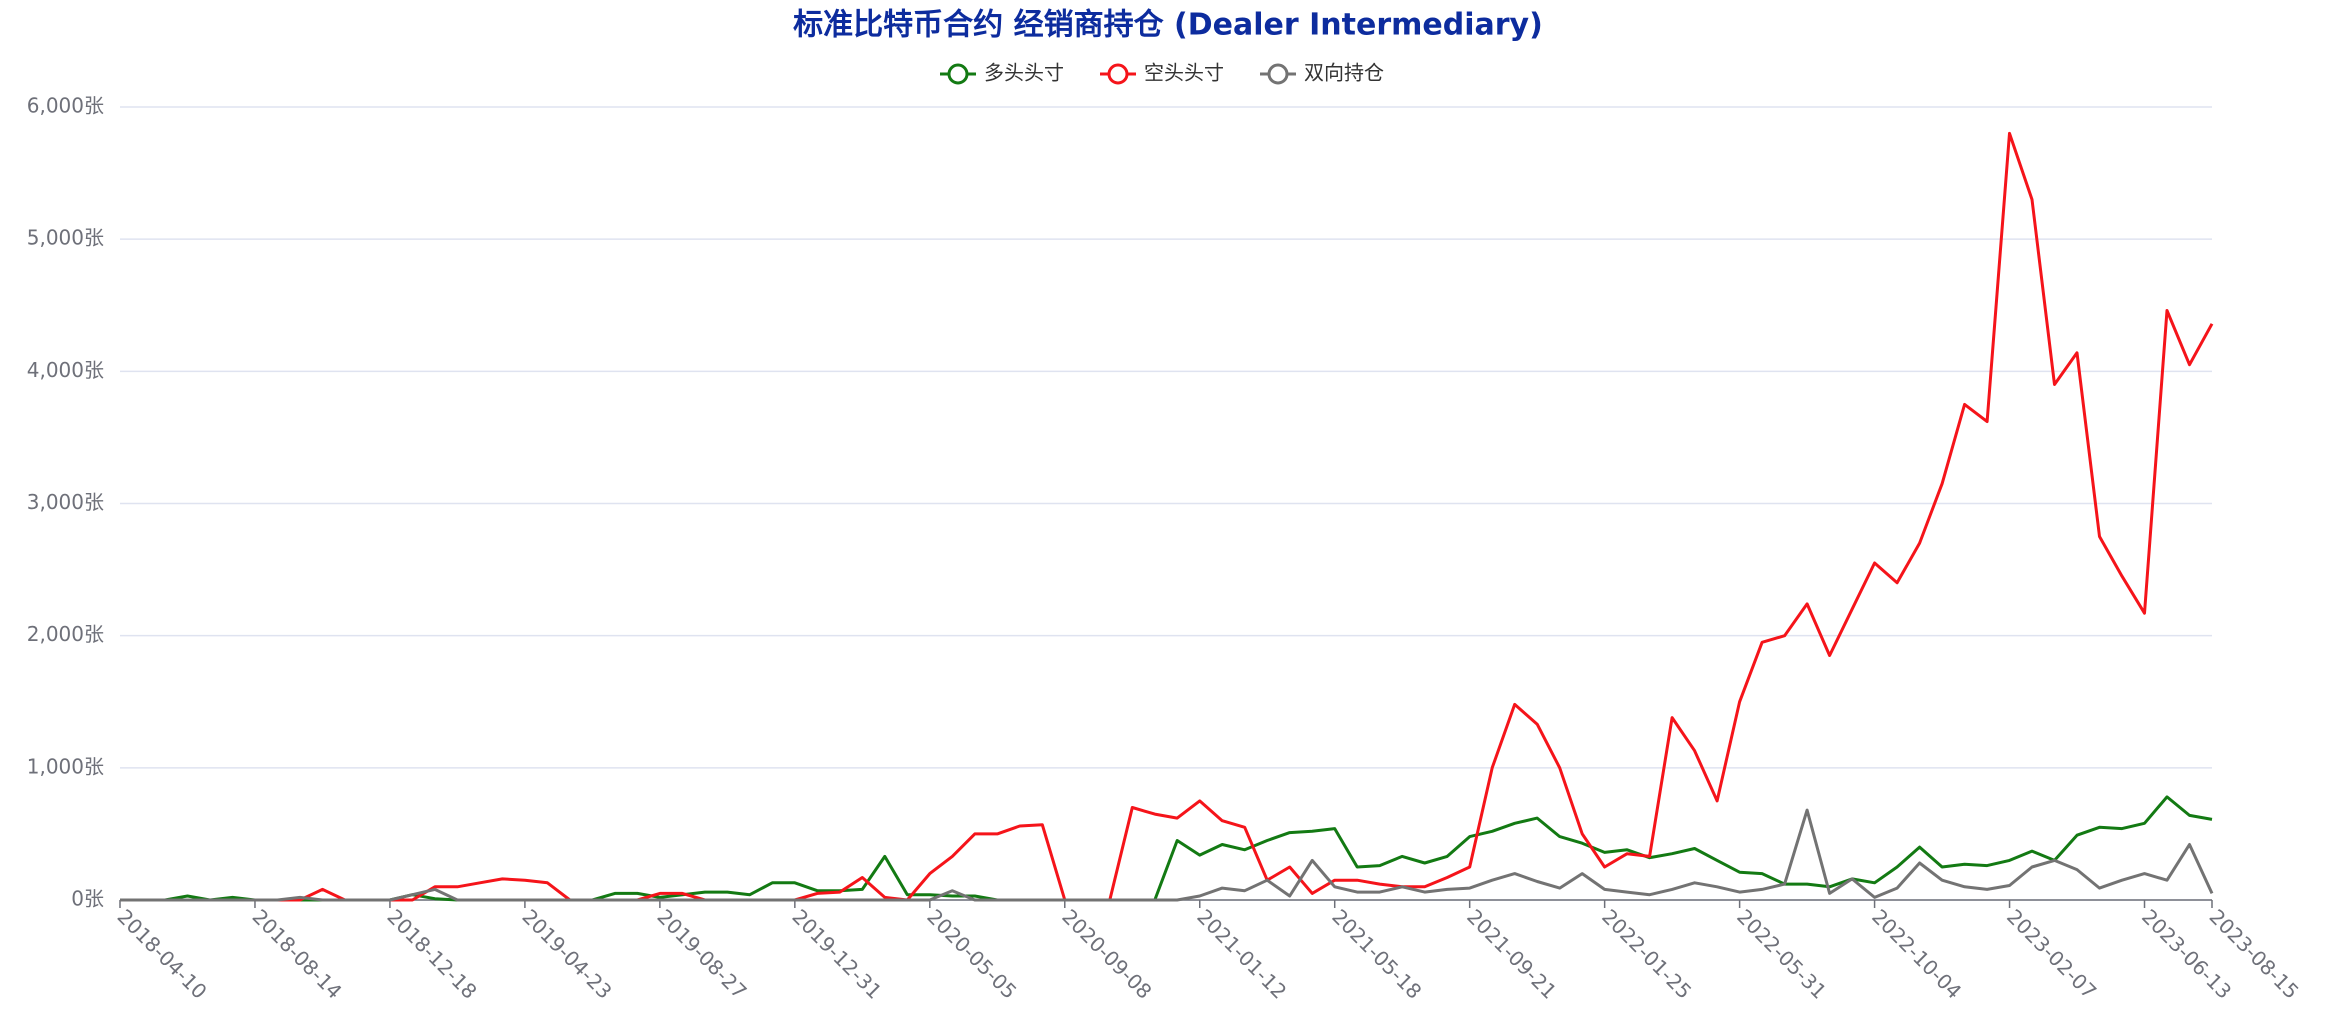 The height and width of the screenshot is (1022, 2333). Describe the element at coordinates (1168, 25) in the screenshot. I see `chart-title: 标准比特币合约 经销商持仓 (Dealer Intermediary)` at that location.